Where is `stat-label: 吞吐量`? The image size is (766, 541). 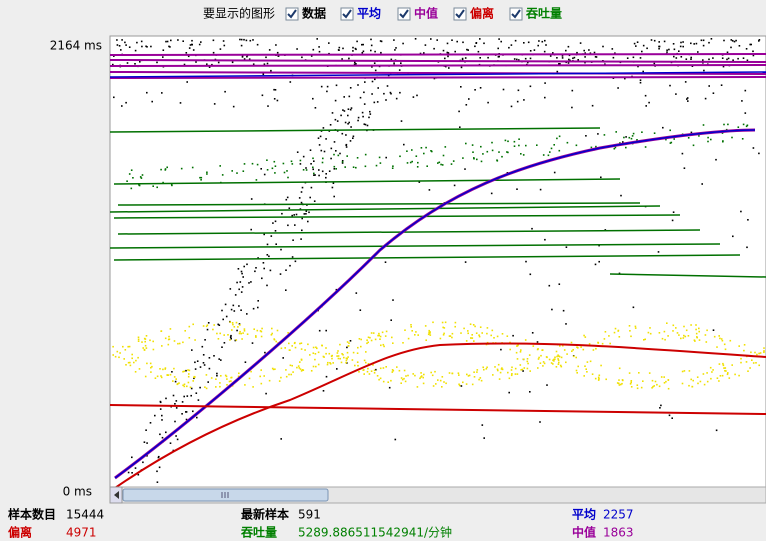
stat-label: 吞吐量 is located at coordinates (259, 532).